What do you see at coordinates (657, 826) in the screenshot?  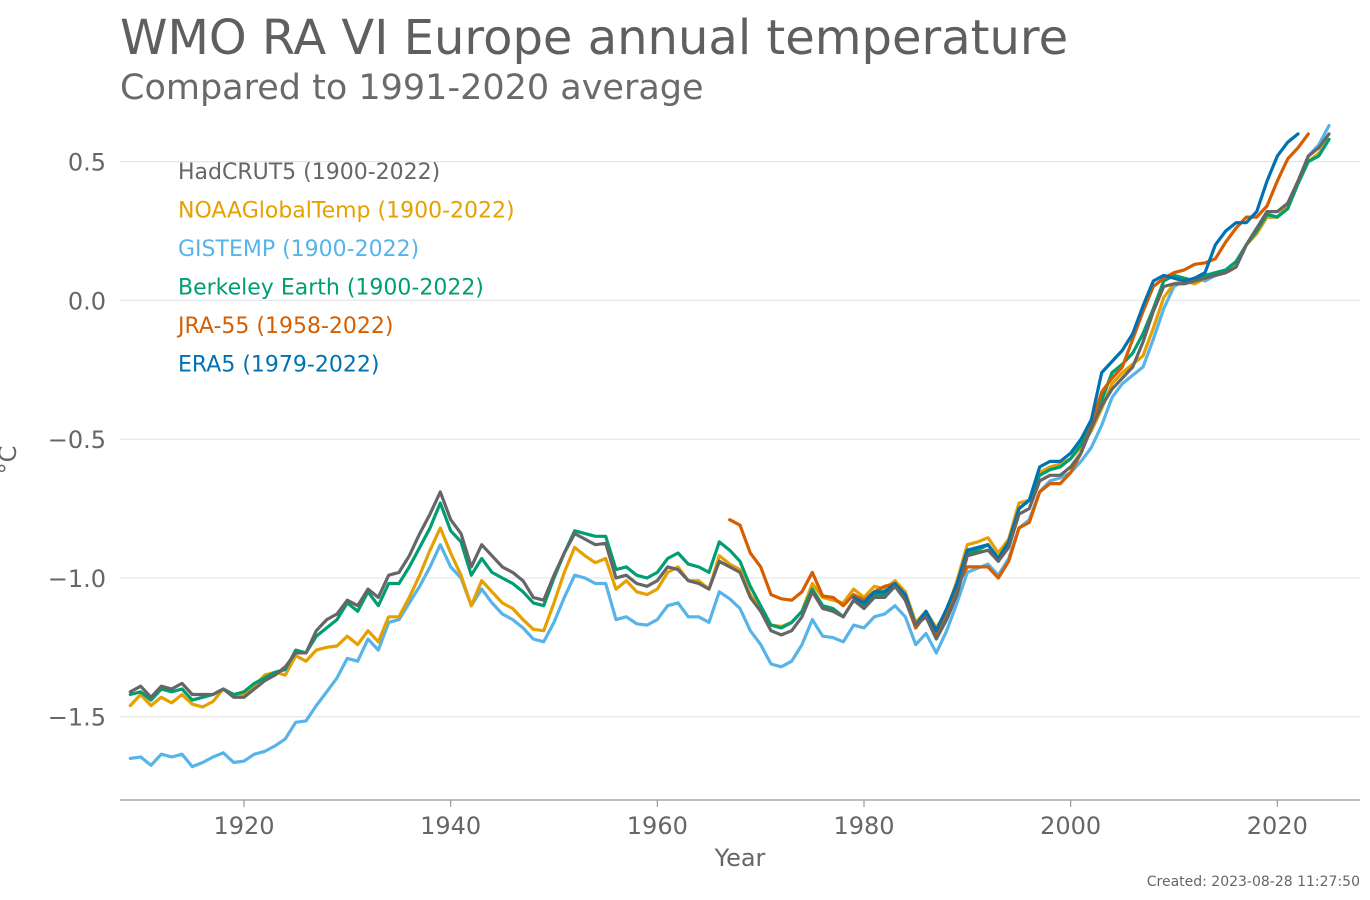 I see `x-tick-label: 1960` at bounding box center [657, 826].